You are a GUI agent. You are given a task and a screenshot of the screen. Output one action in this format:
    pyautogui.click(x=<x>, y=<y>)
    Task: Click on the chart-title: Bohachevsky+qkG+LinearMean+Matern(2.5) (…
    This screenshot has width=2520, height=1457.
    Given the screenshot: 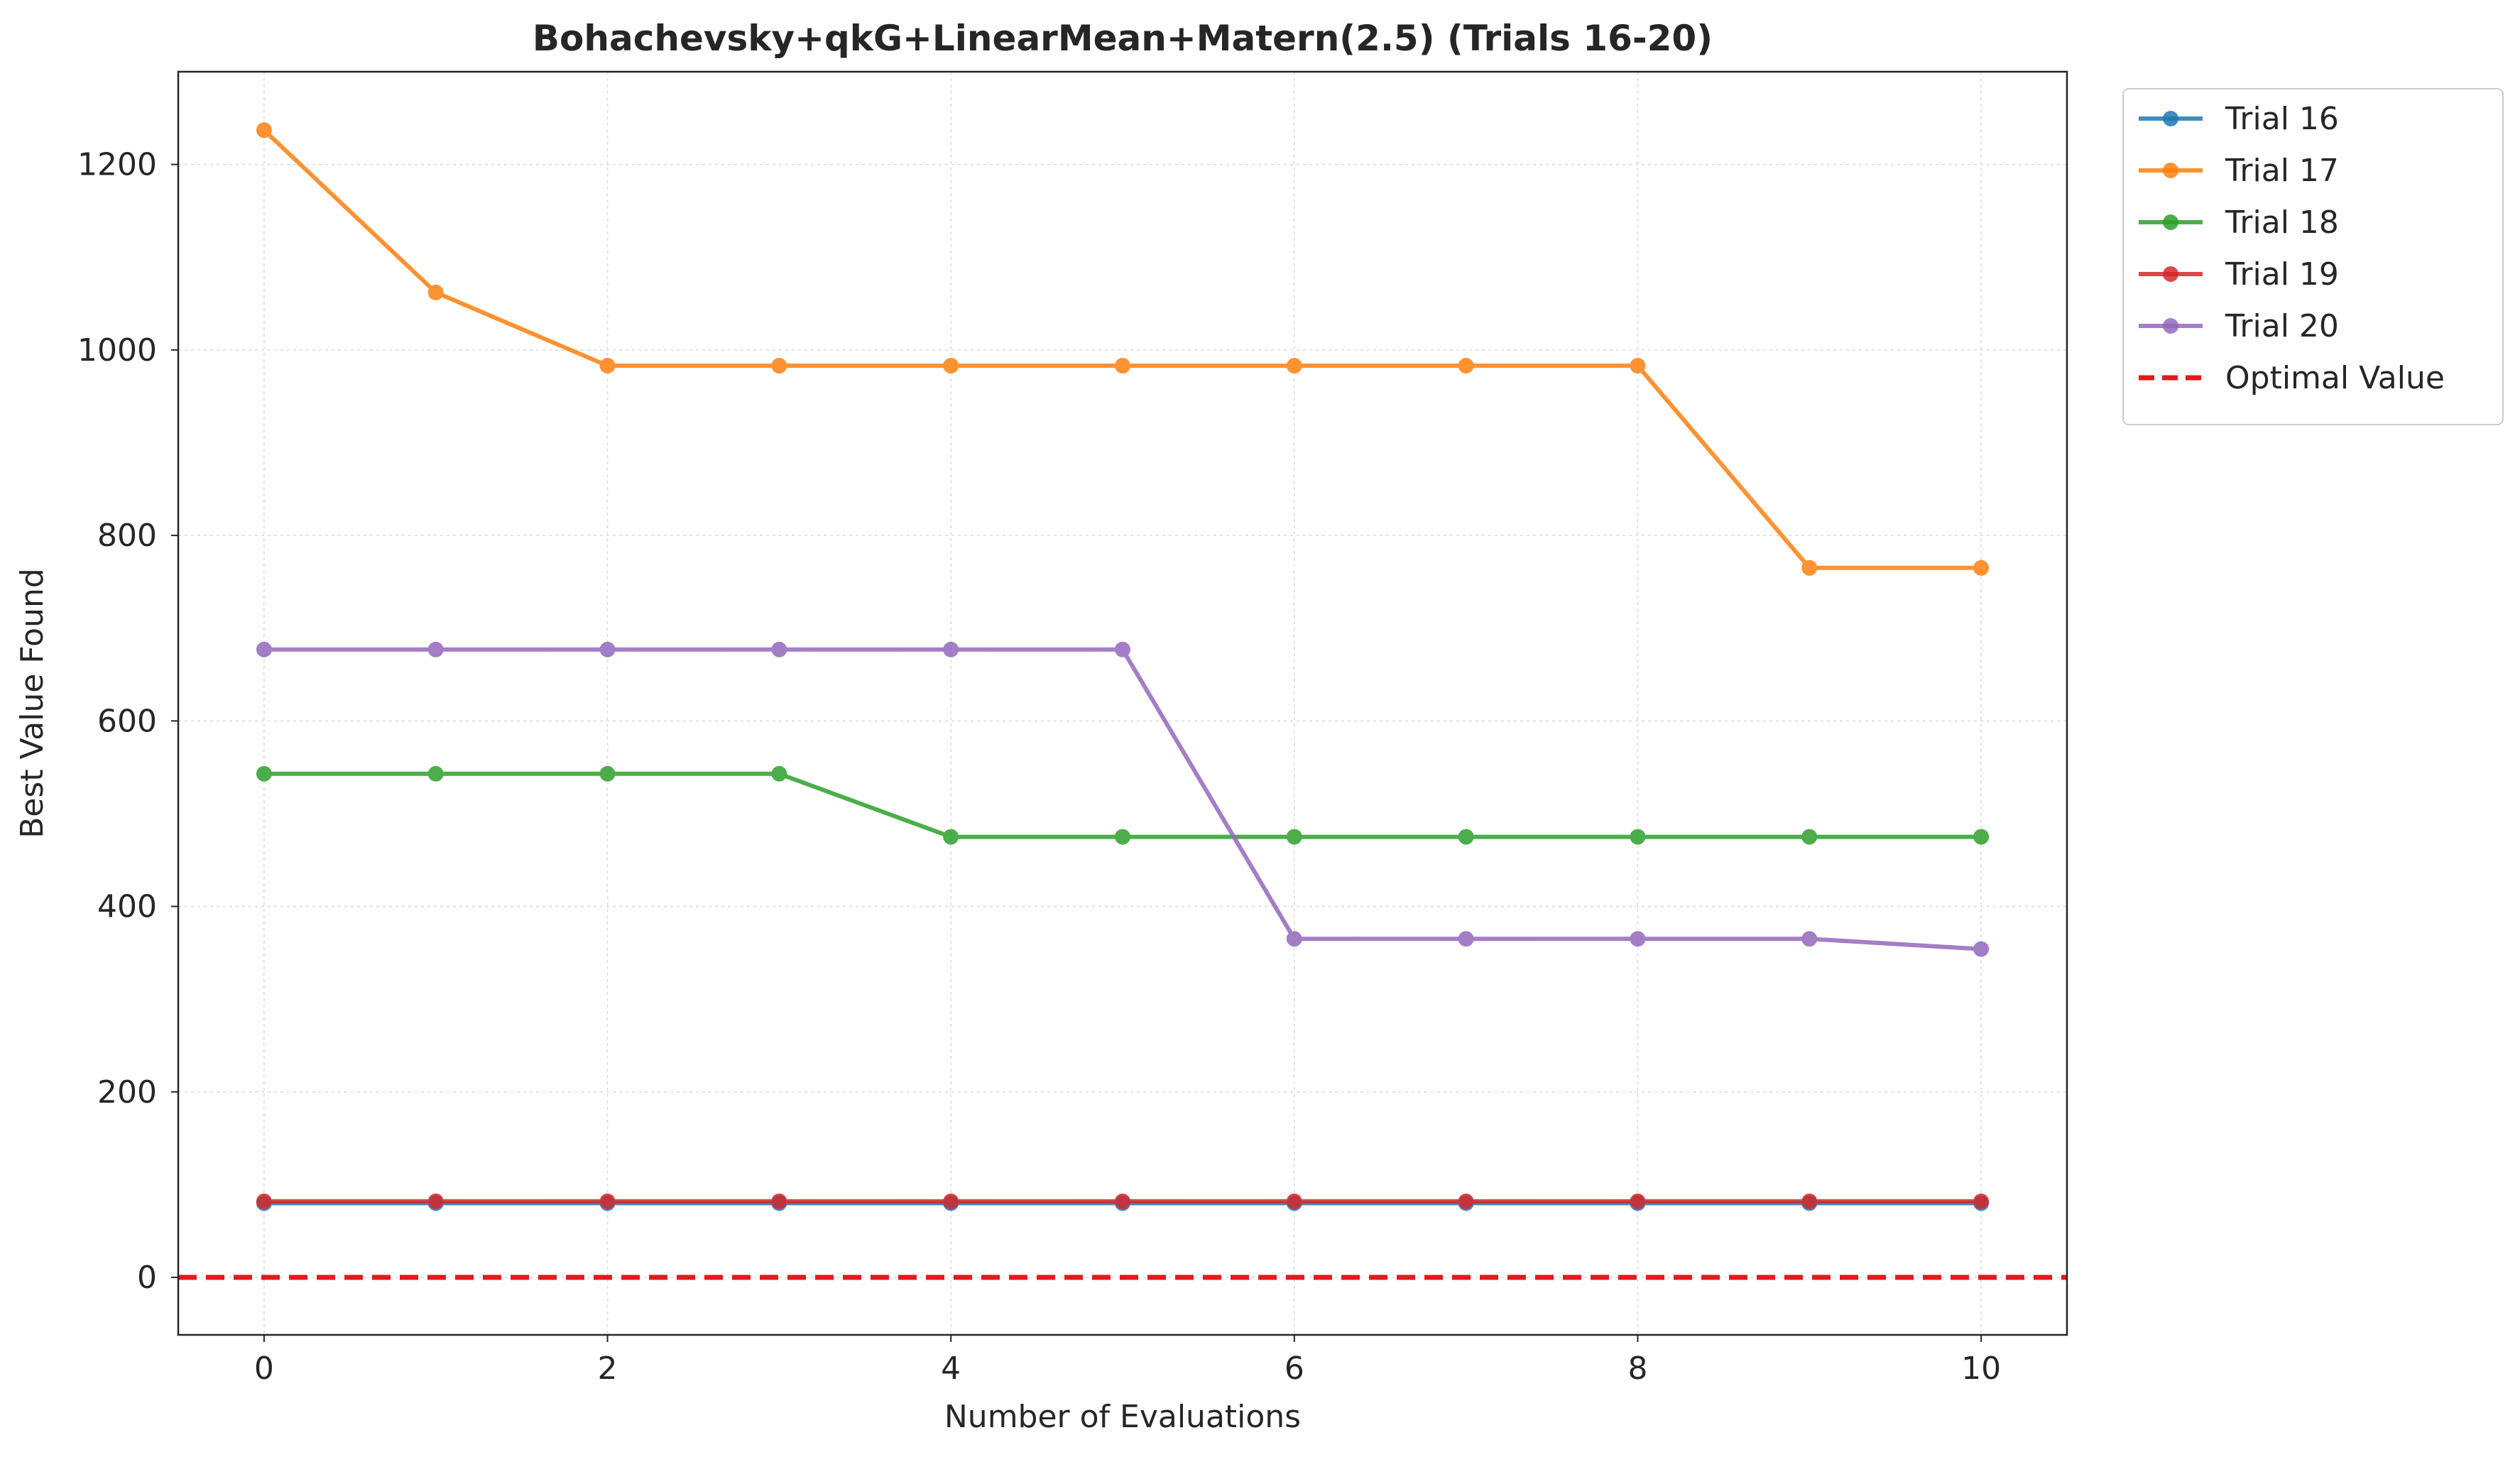 What is the action you would take?
    pyautogui.click(x=1123, y=38)
    